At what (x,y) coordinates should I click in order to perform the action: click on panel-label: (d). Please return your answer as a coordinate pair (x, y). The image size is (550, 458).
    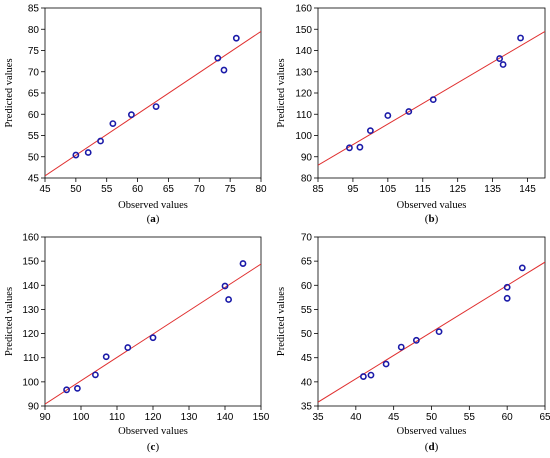
    Looking at the image, I should click on (432, 447).